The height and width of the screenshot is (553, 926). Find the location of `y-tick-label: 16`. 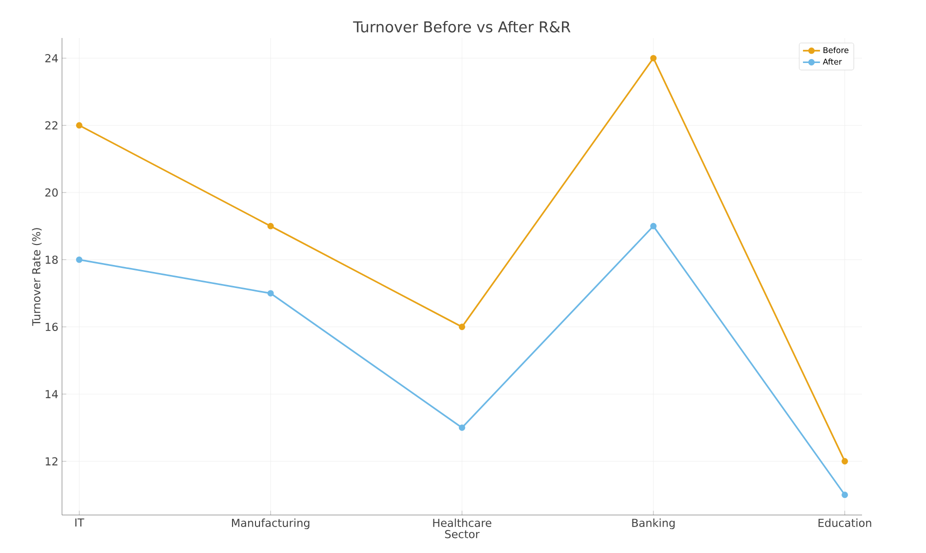

y-tick-label: 16 is located at coordinates (52, 327).